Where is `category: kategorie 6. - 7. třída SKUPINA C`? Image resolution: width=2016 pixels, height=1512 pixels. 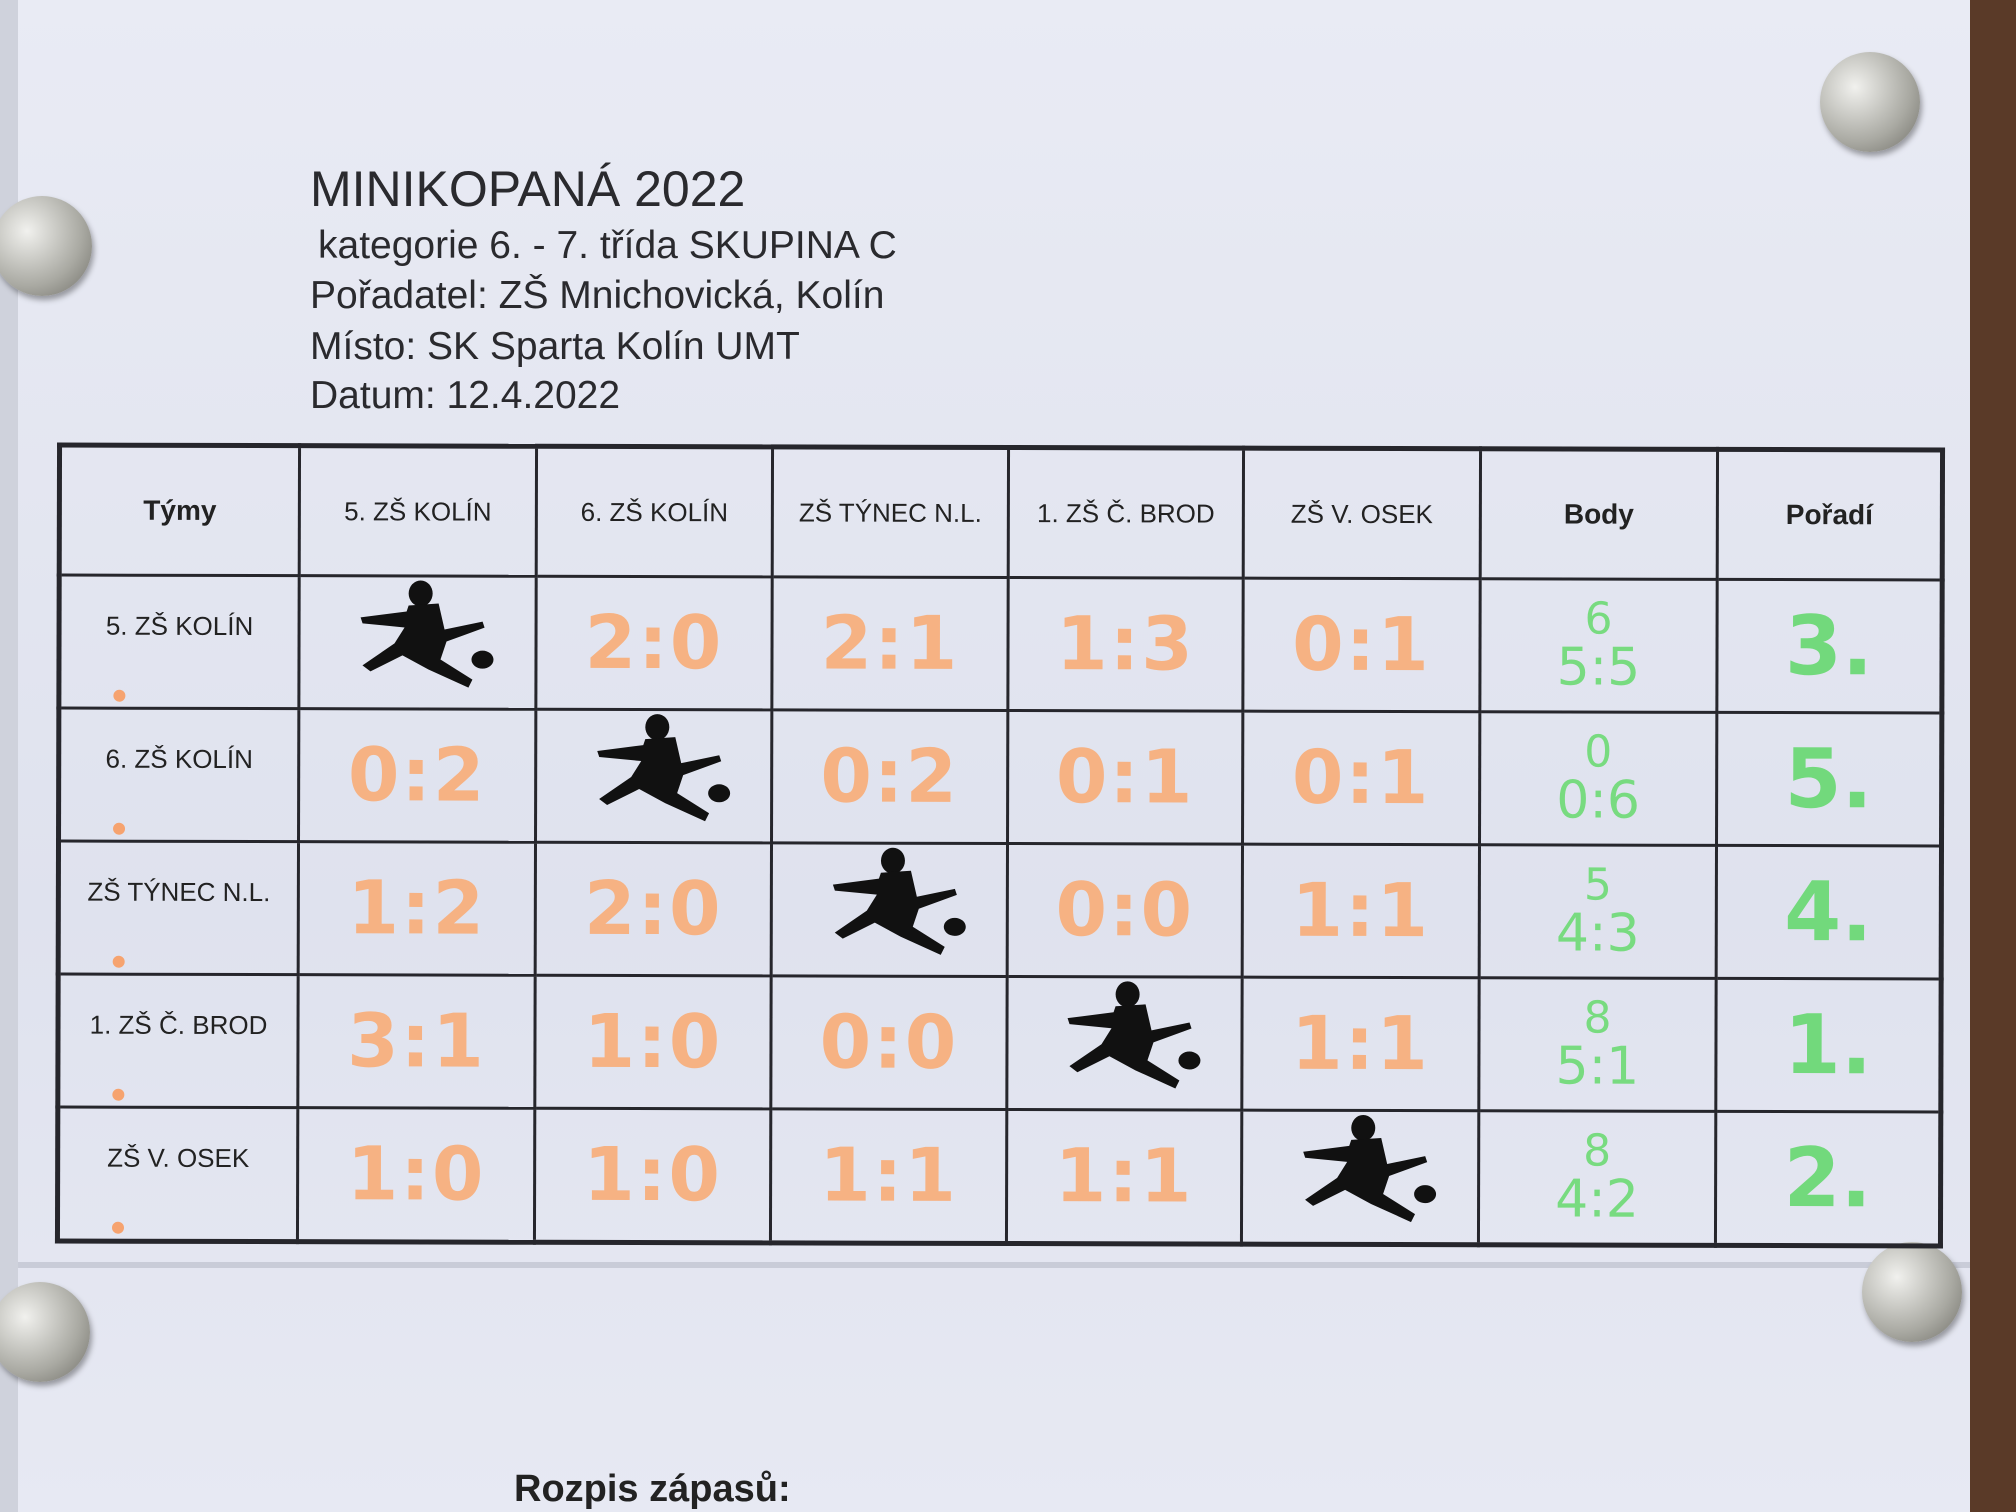 category: kategorie 6. - 7. třída SKUPINA C is located at coordinates (607, 245).